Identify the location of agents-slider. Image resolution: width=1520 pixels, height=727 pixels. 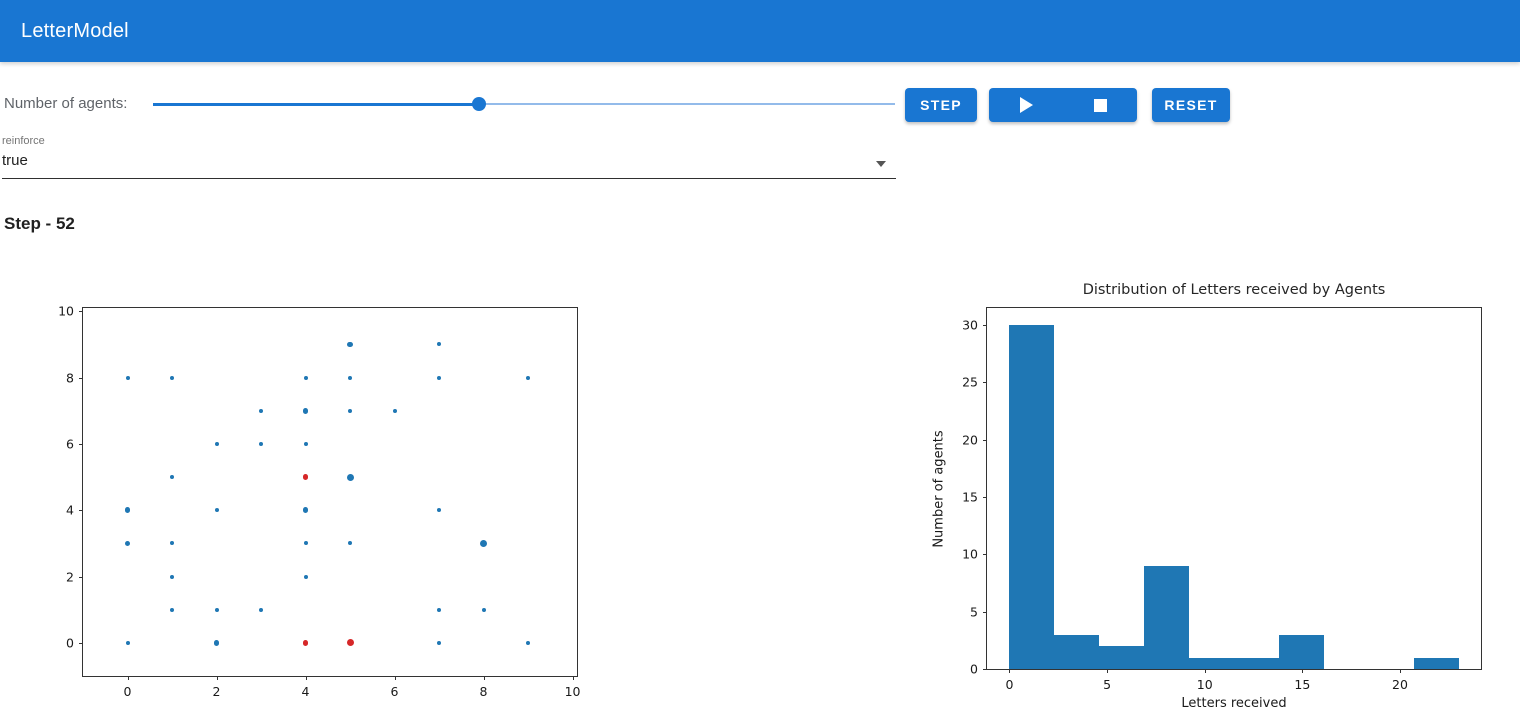
(524, 104).